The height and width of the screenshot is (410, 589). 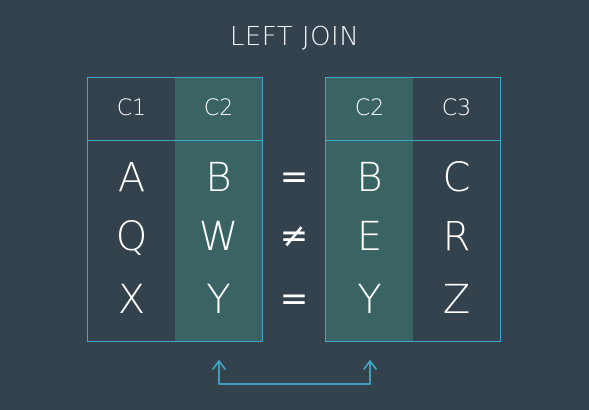 I want to click on table-cell: Q, so click(x=131, y=237).